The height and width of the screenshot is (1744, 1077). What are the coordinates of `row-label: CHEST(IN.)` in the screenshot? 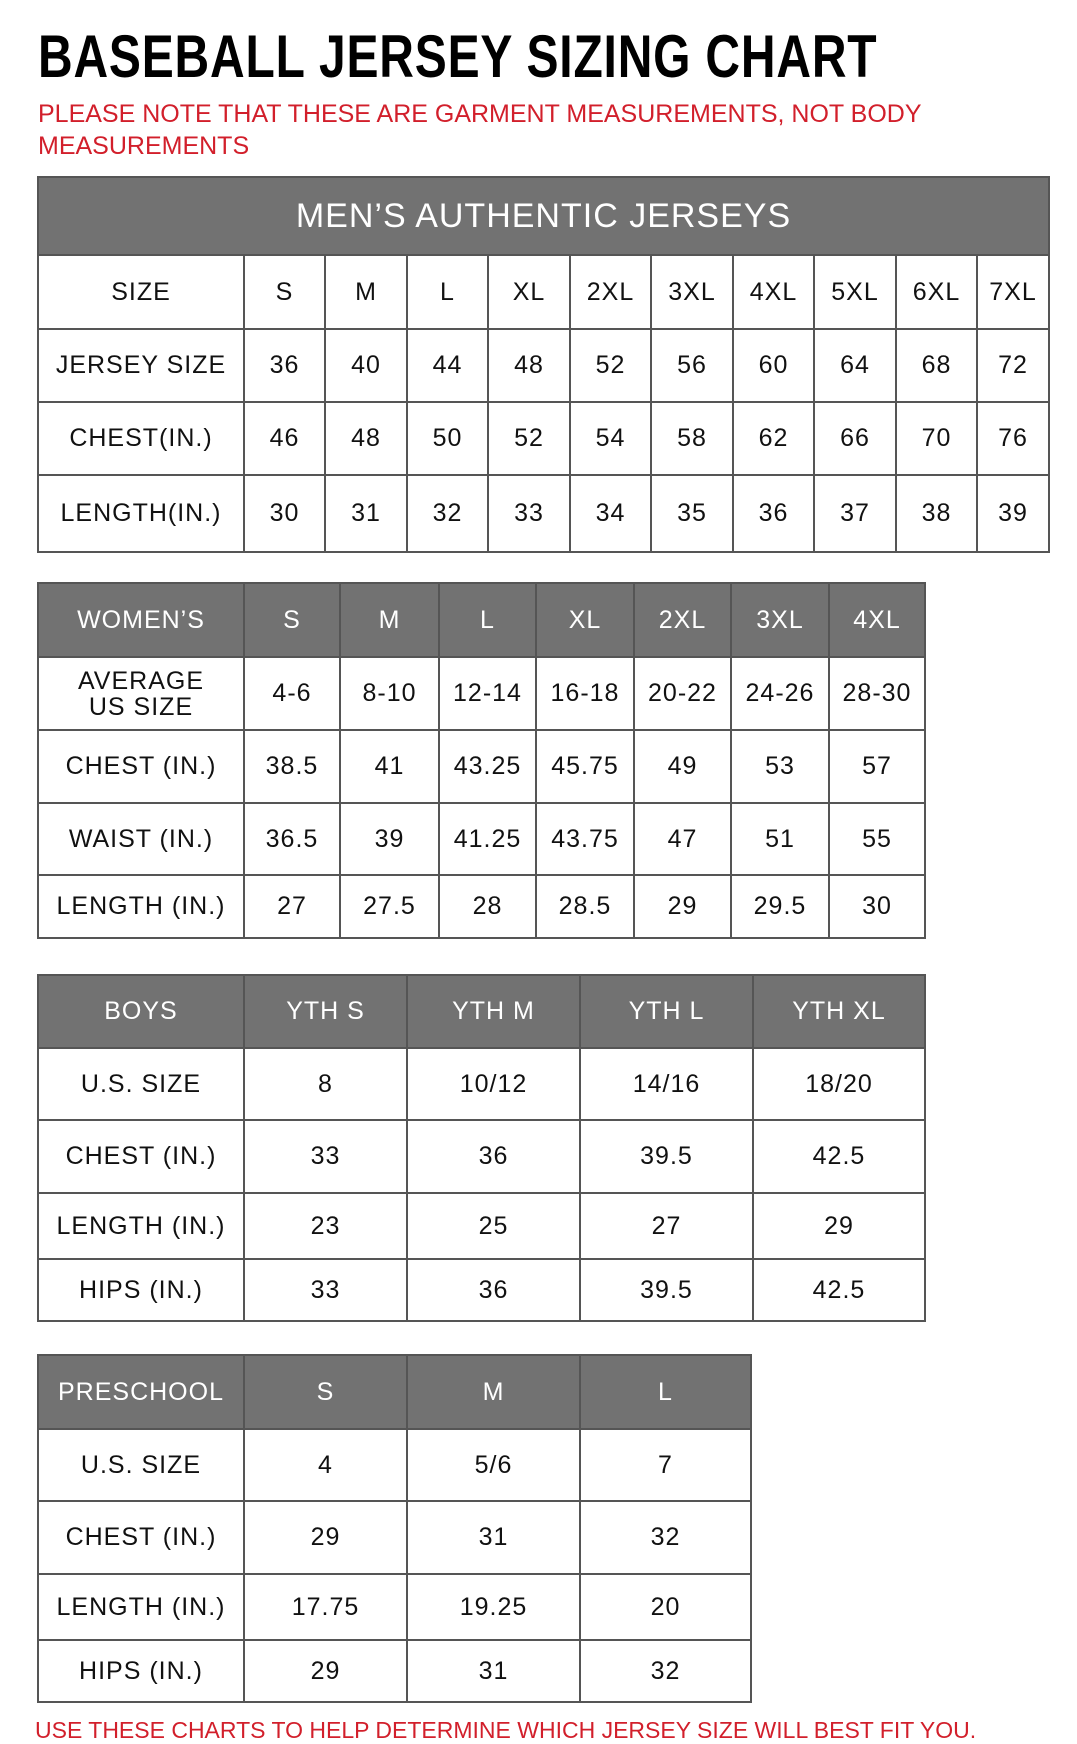 It's located at (141, 438).